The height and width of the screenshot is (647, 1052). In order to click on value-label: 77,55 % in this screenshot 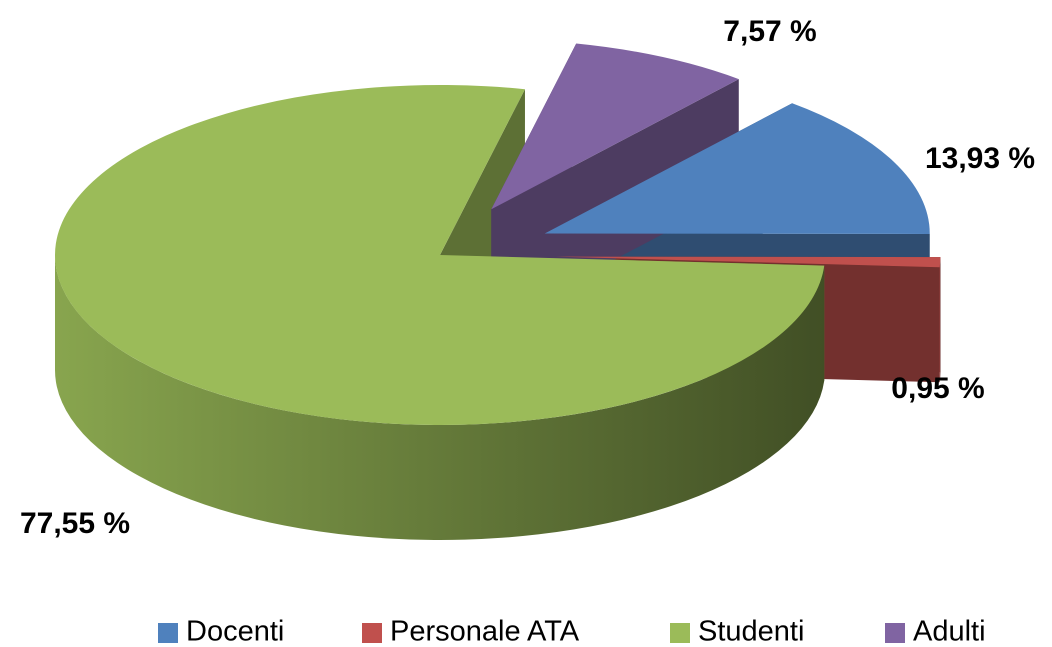, I will do `click(75, 523)`.